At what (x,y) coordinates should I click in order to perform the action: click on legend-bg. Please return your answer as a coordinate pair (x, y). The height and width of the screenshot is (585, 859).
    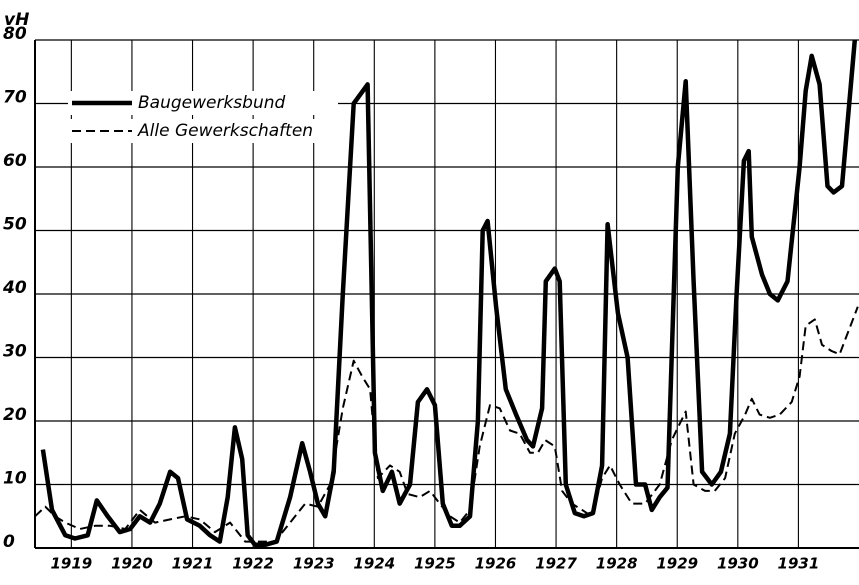
    Looking at the image, I should click on (203, 131).